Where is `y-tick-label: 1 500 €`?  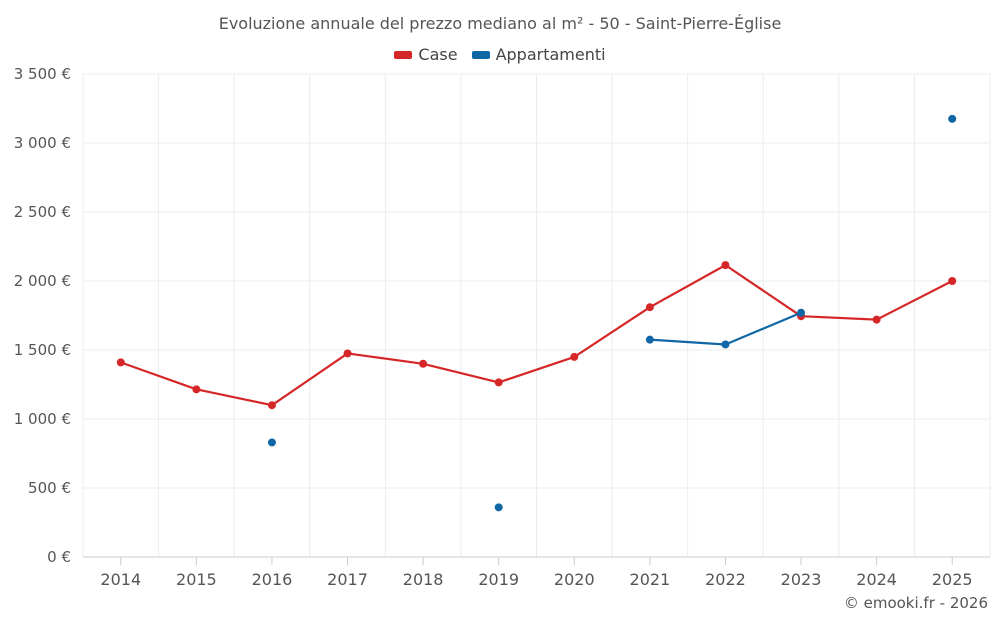
y-tick-label: 1 500 € is located at coordinates (42, 350).